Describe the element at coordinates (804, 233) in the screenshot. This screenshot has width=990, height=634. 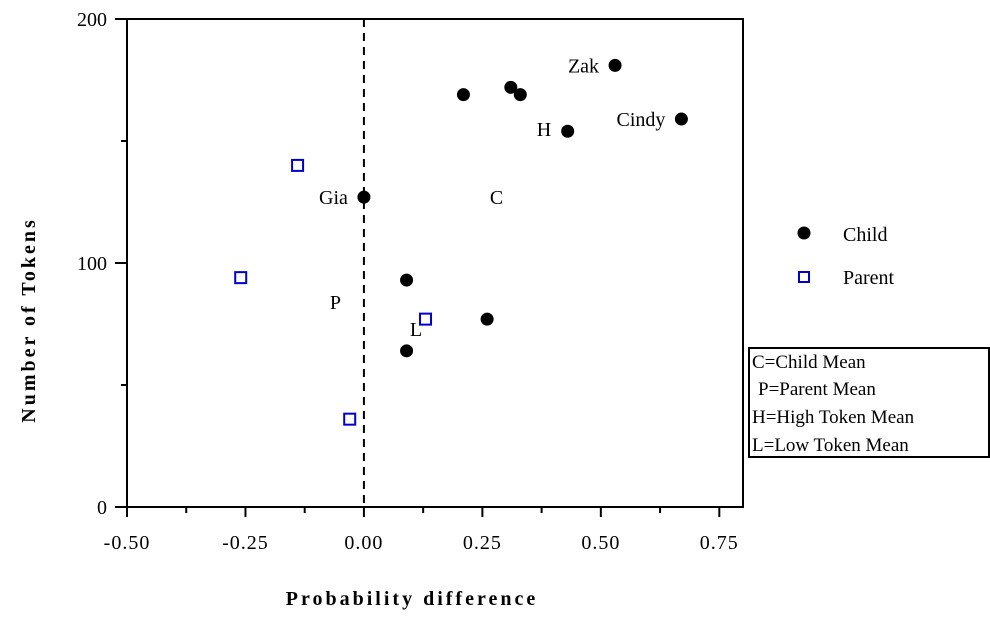
I see `legend-child-marker` at that location.